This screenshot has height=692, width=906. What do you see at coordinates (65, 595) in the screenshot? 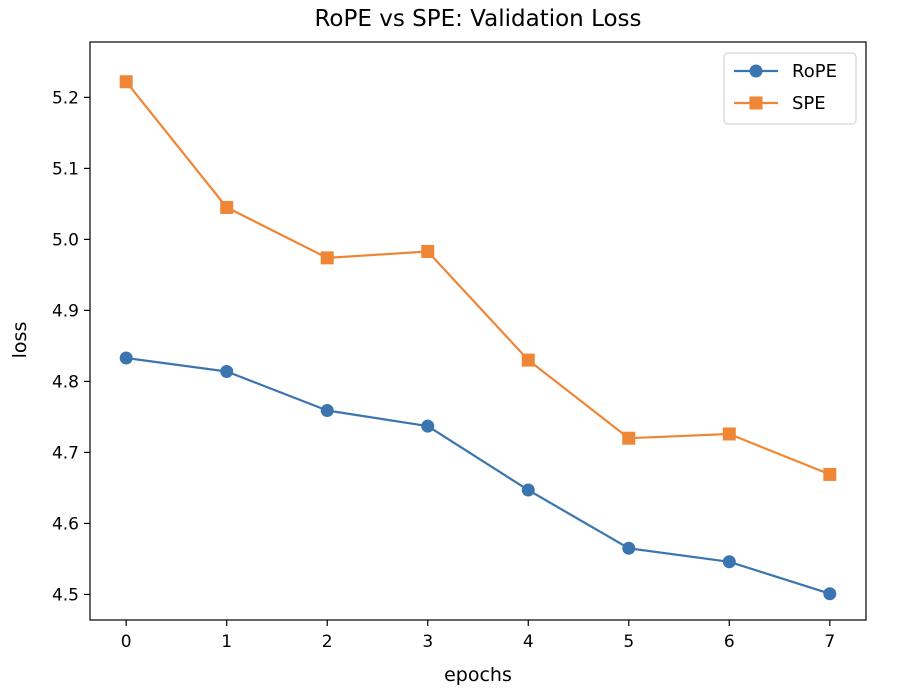
I see `y-tick-label: 4.5` at bounding box center [65, 595].